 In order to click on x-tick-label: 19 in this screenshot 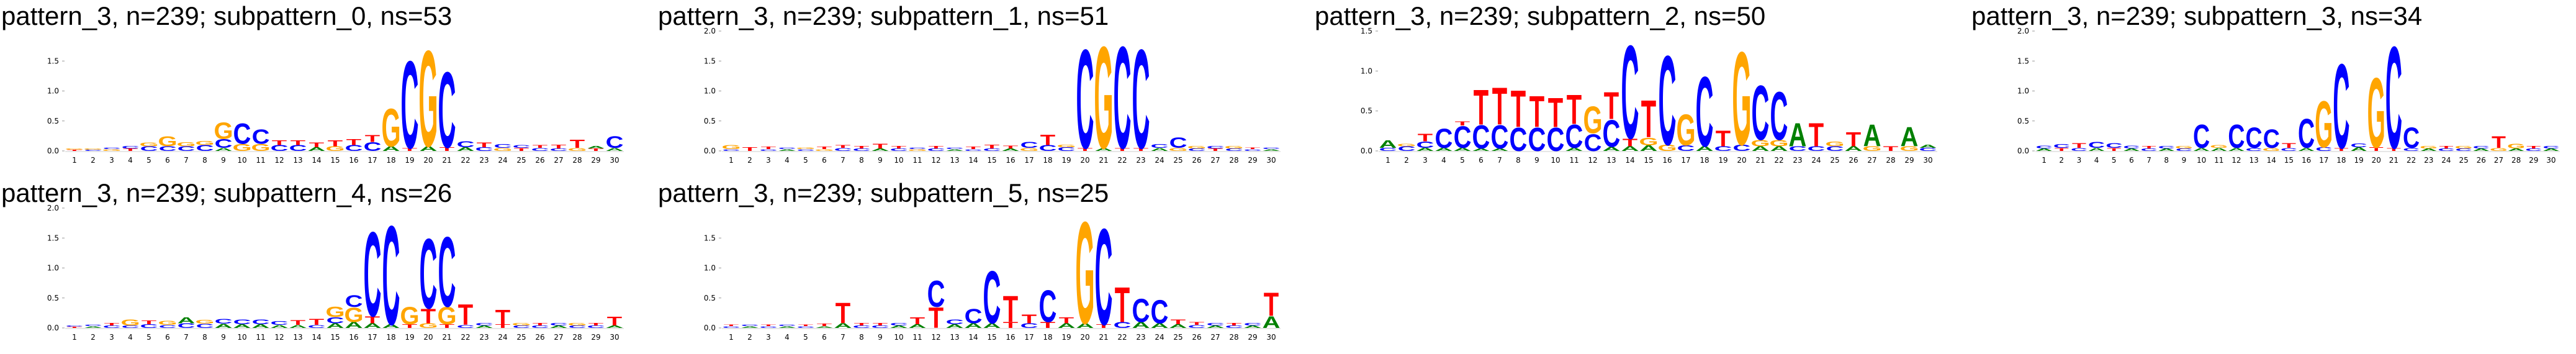, I will do `click(1066, 160)`.